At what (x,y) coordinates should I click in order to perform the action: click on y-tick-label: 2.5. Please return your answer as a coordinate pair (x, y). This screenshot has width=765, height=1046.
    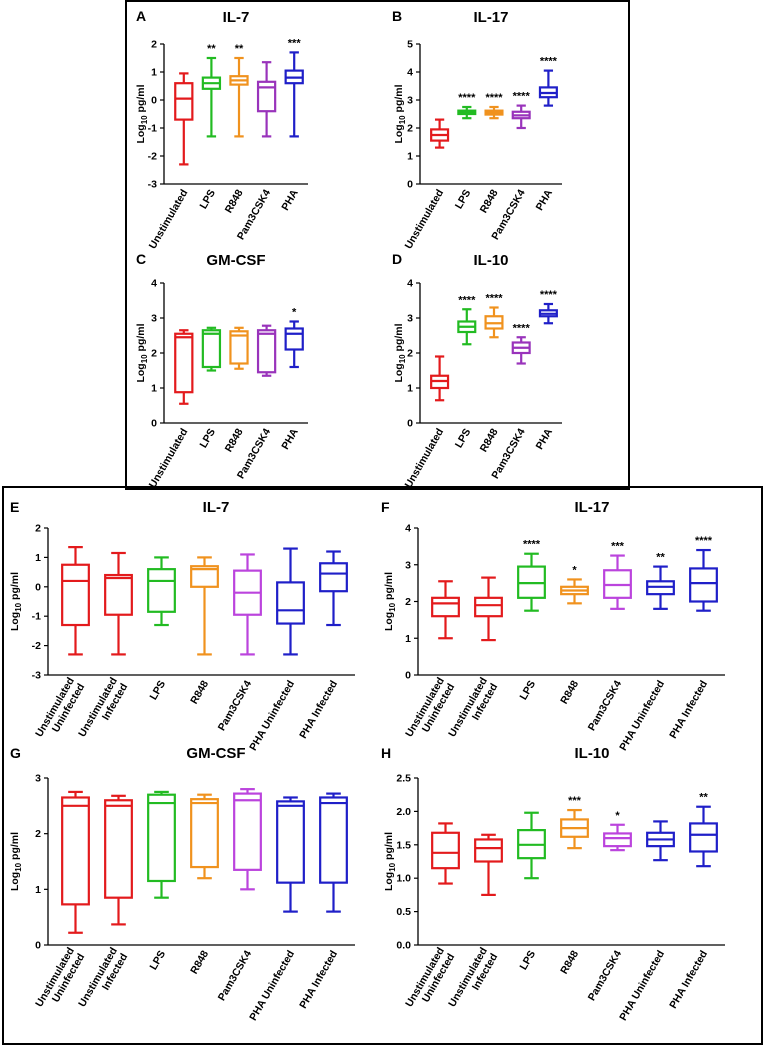
    Looking at the image, I should click on (403, 779).